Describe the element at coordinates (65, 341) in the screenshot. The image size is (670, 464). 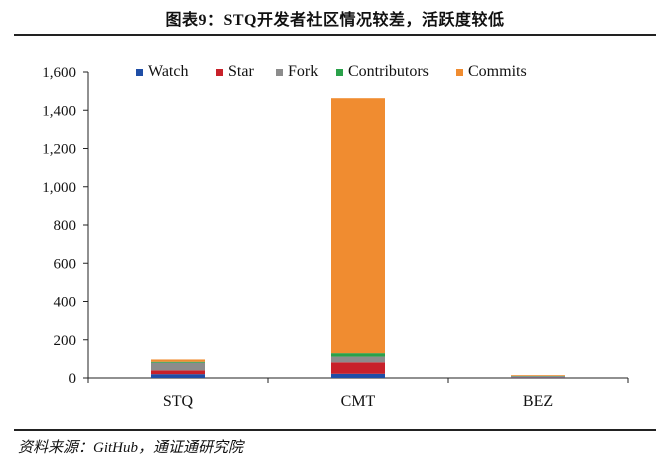
I see `y-tick-label: 200` at that location.